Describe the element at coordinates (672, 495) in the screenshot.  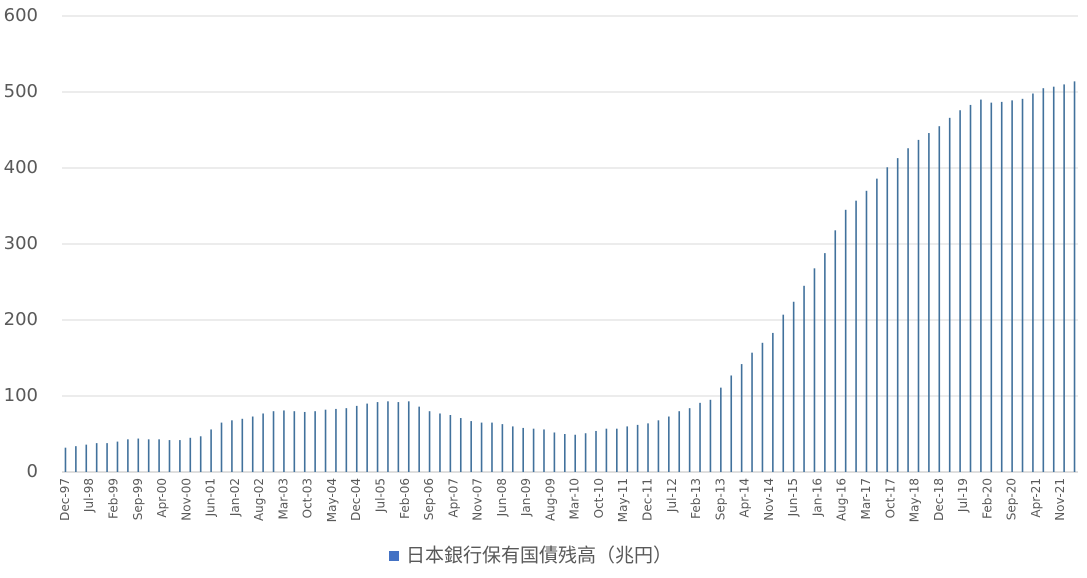
I see `x-tick-label: Jul-12` at that location.